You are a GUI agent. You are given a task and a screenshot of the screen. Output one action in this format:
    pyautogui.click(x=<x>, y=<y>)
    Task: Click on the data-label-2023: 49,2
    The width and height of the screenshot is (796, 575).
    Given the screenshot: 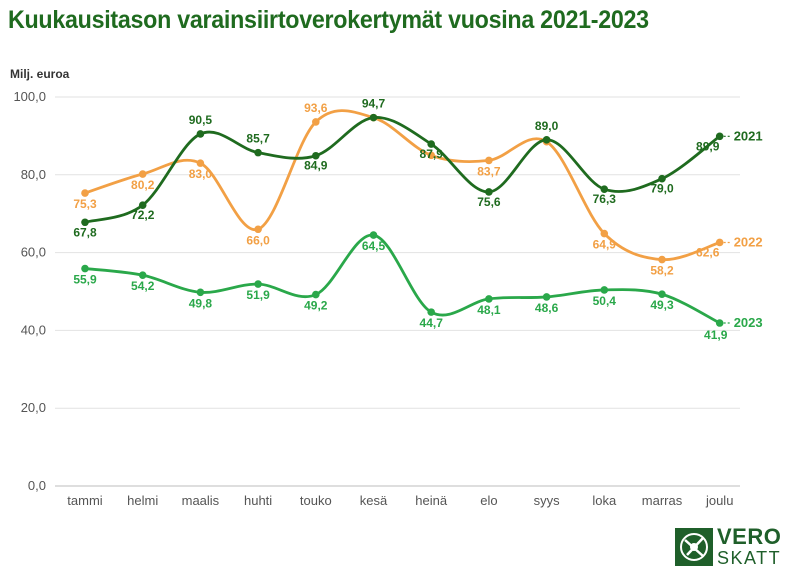 What is the action you would take?
    pyautogui.click(x=316, y=306)
    